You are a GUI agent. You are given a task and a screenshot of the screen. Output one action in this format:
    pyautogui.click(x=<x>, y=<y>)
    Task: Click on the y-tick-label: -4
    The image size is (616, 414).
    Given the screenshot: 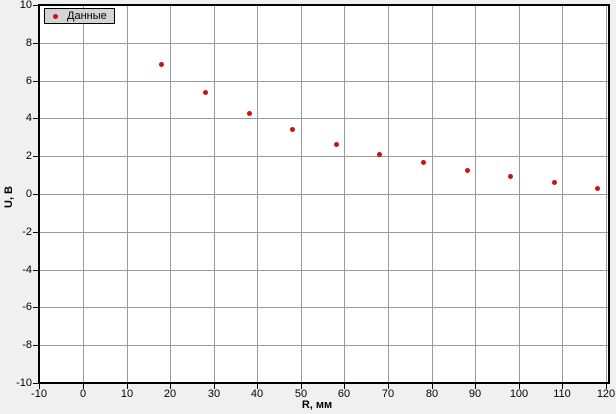 What is the action you would take?
    pyautogui.click(x=27, y=270)
    